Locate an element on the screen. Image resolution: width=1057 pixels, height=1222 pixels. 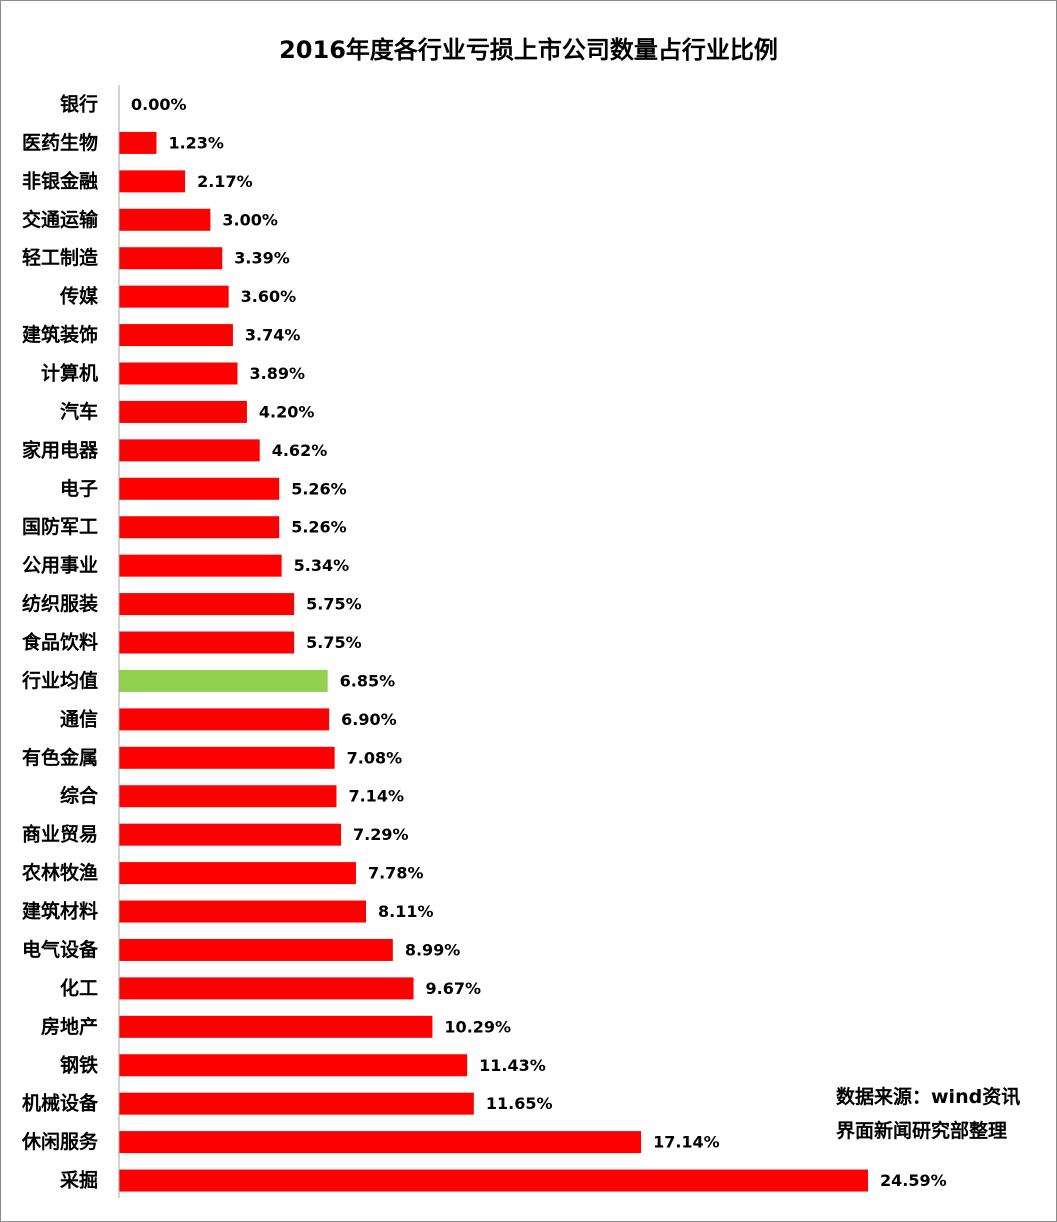
data-label: 7.08% is located at coordinates (375, 757).